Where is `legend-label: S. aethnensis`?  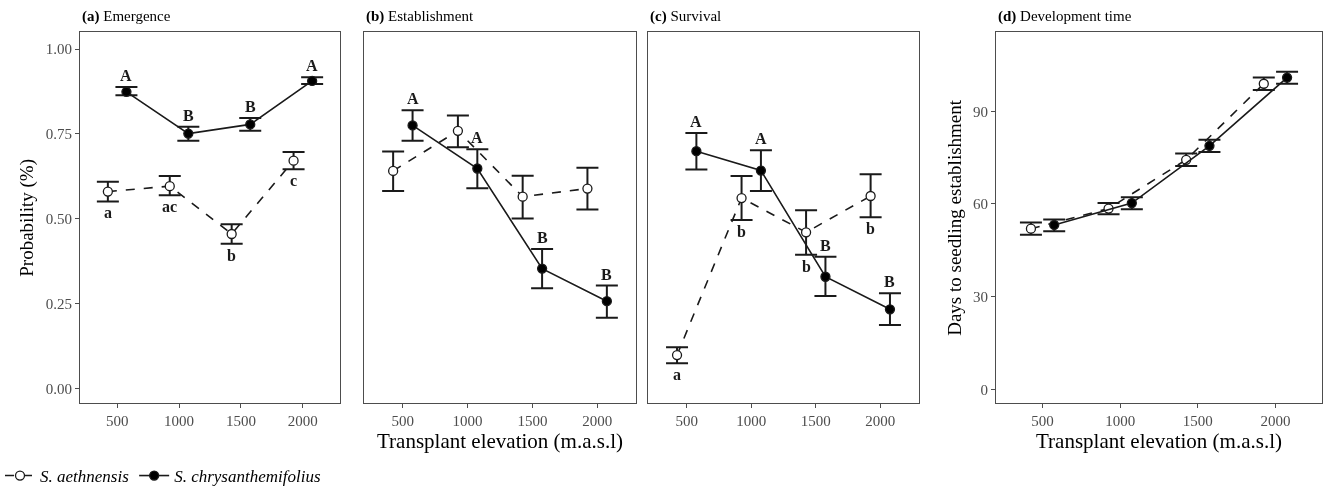 legend-label: S. aethnensis is located at coordinates (85, 477).